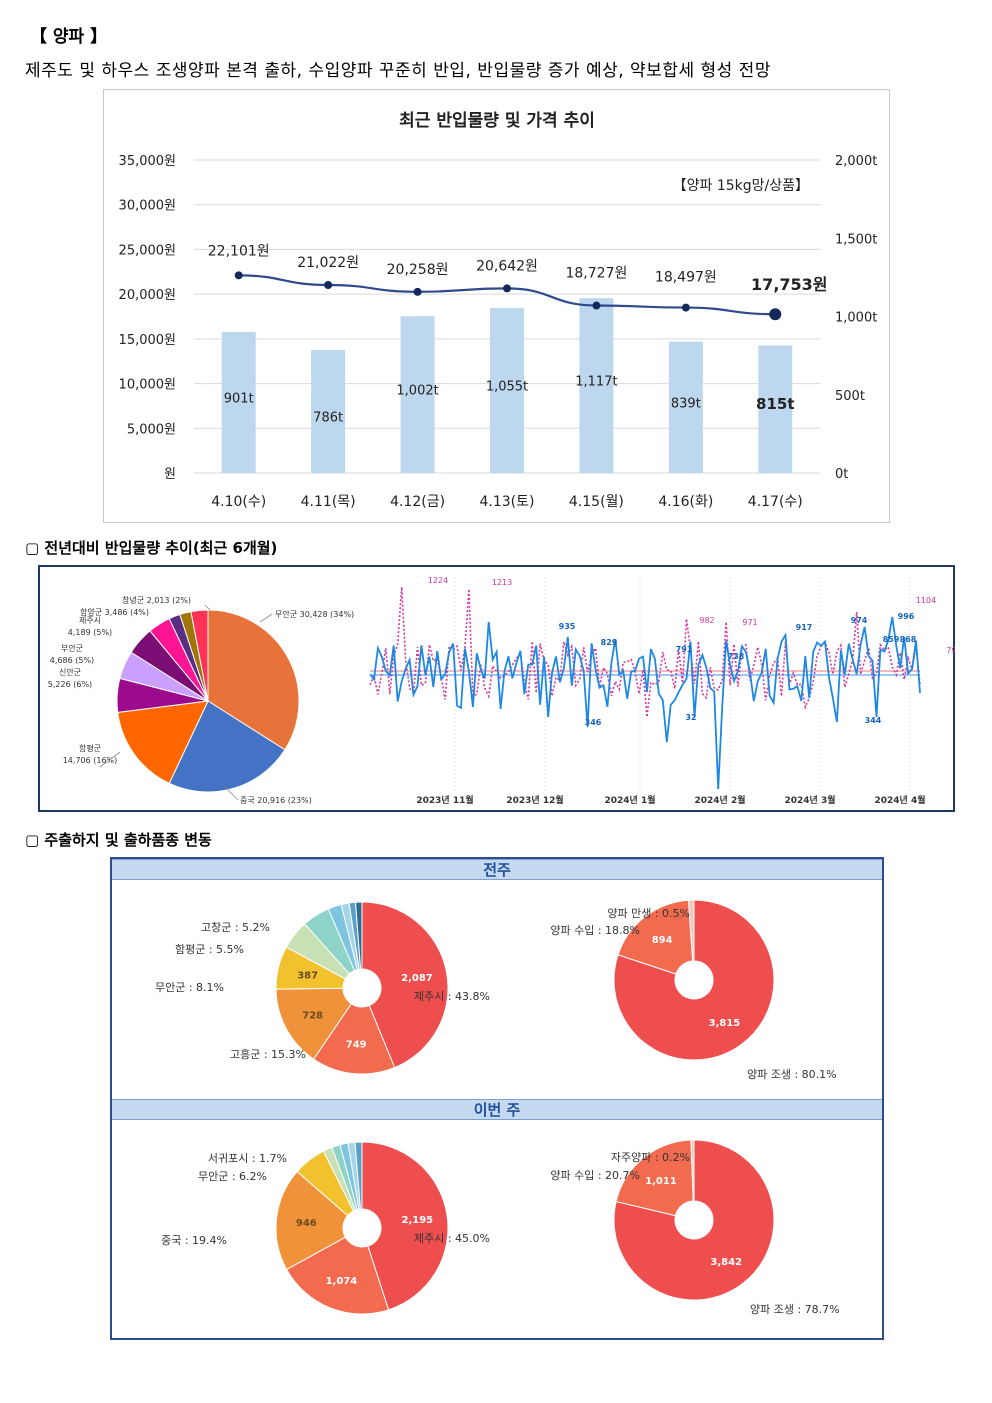 The height and width of the screenshot is (1403, 992). I want to click on origin-label: 함평군 : 5.5%, so click(209, 949).